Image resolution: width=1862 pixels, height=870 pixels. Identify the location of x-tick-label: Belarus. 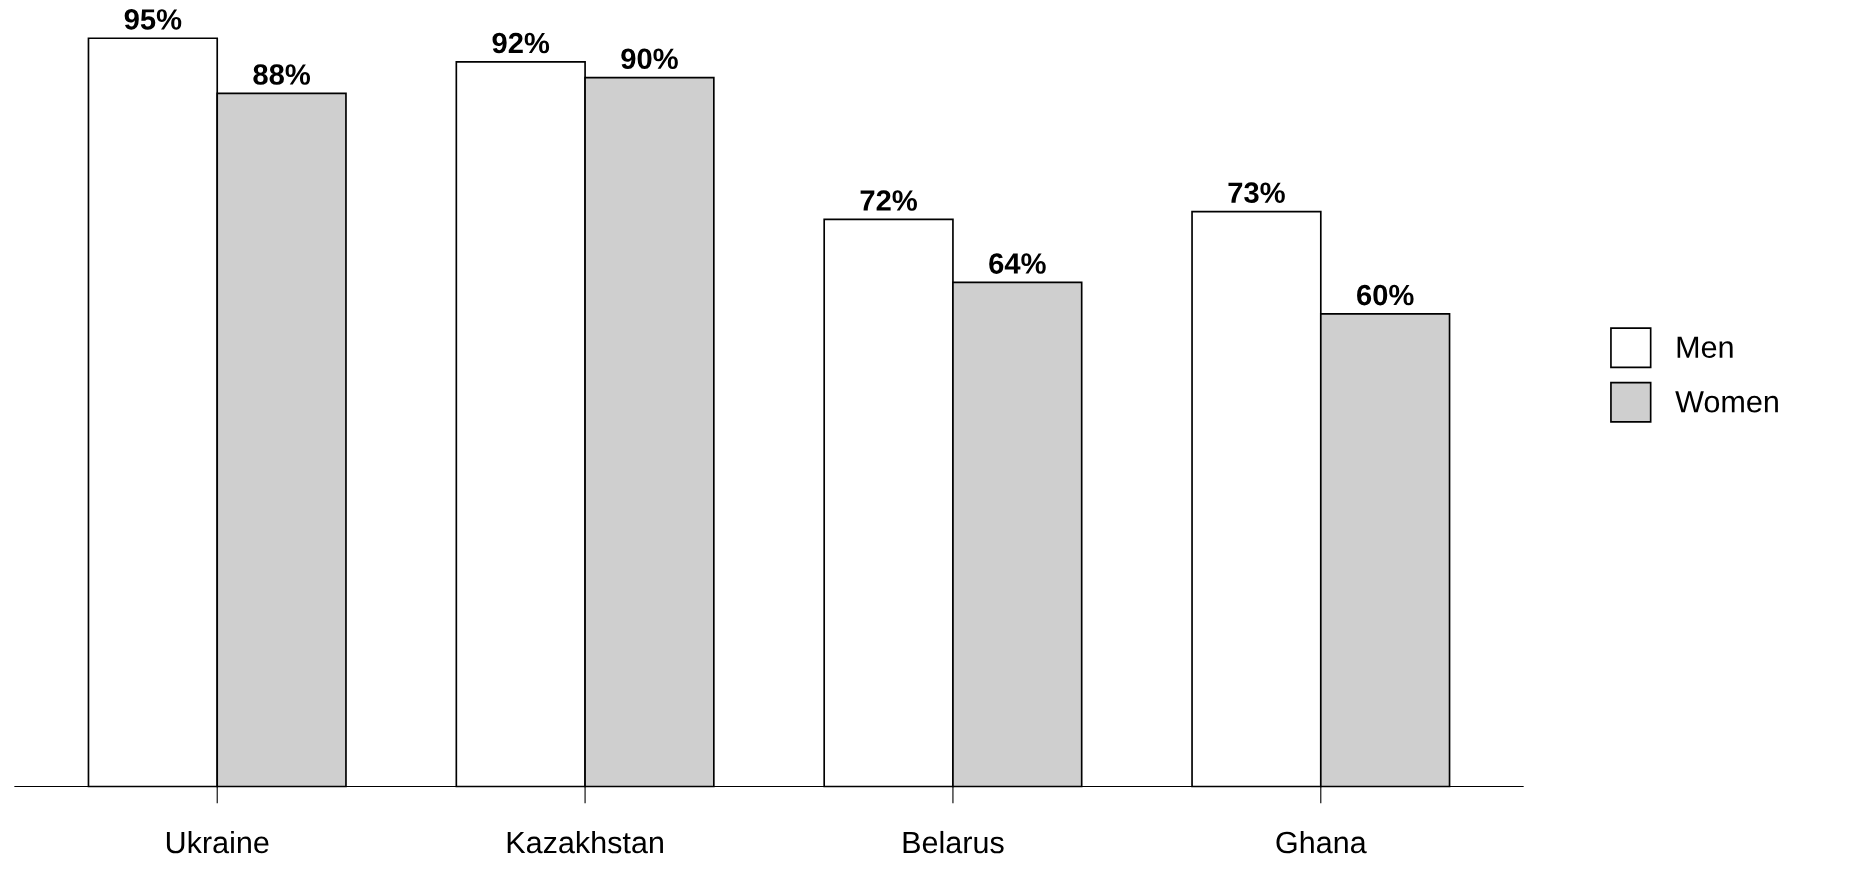
(953, 842).